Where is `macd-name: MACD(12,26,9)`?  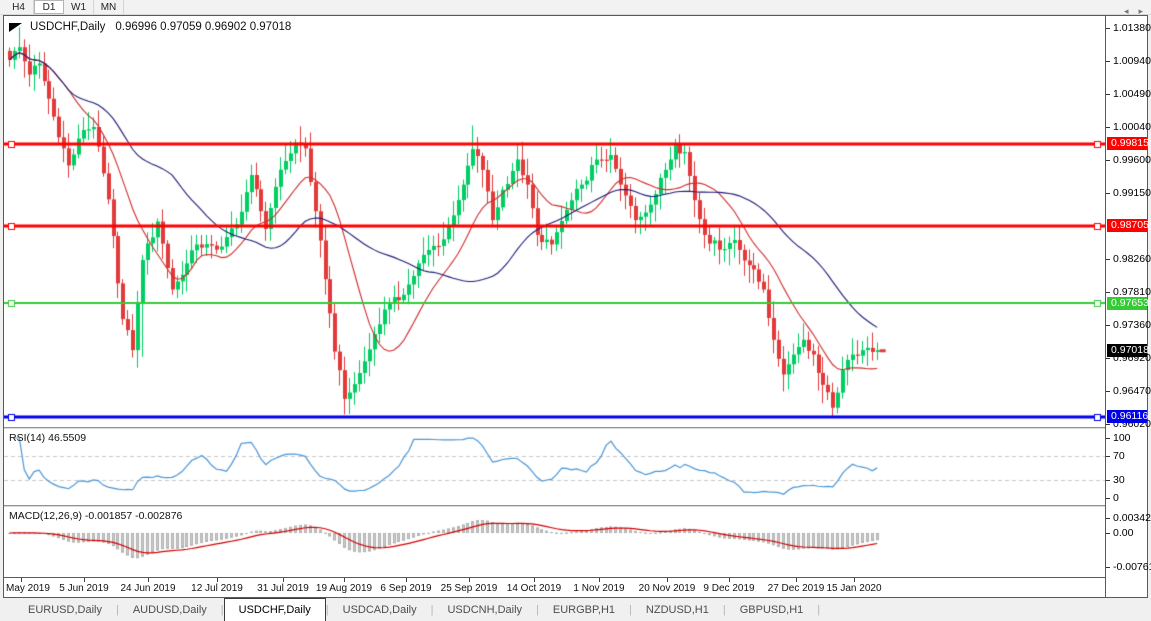
macd-name: MACD(12,26,9) is located at coordinates (45, 516).